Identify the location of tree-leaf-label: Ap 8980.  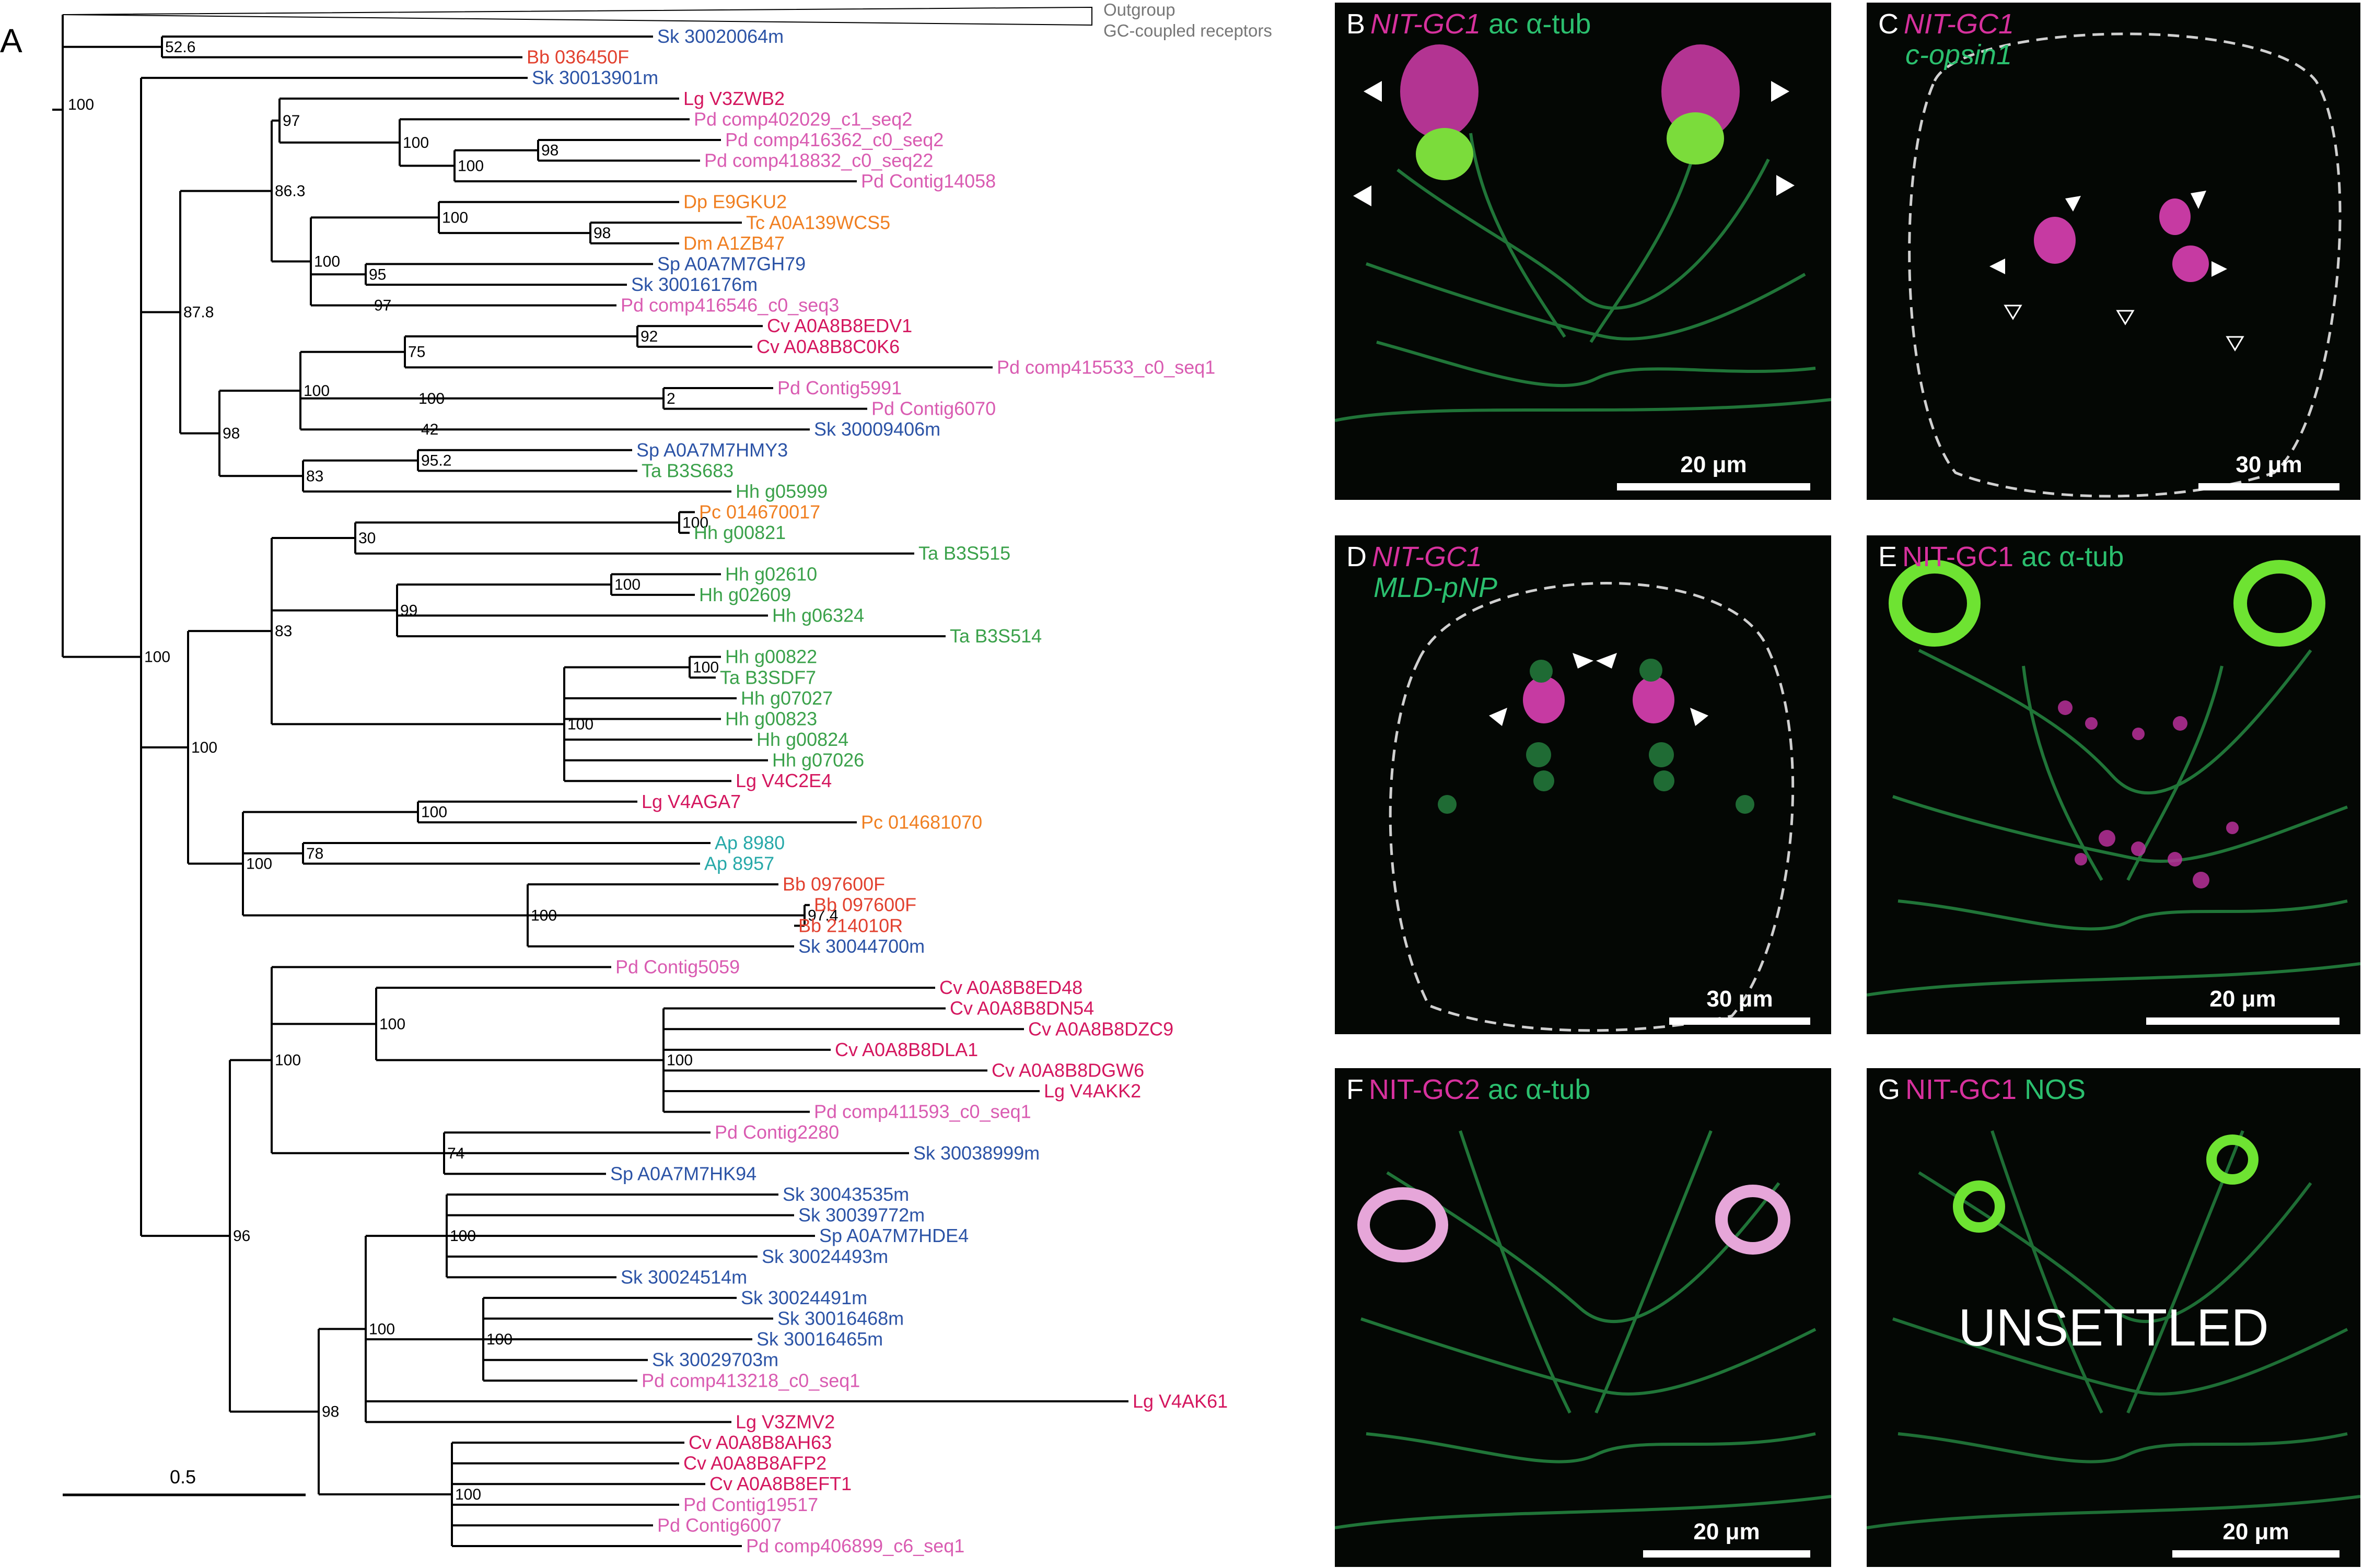
(750, 842).